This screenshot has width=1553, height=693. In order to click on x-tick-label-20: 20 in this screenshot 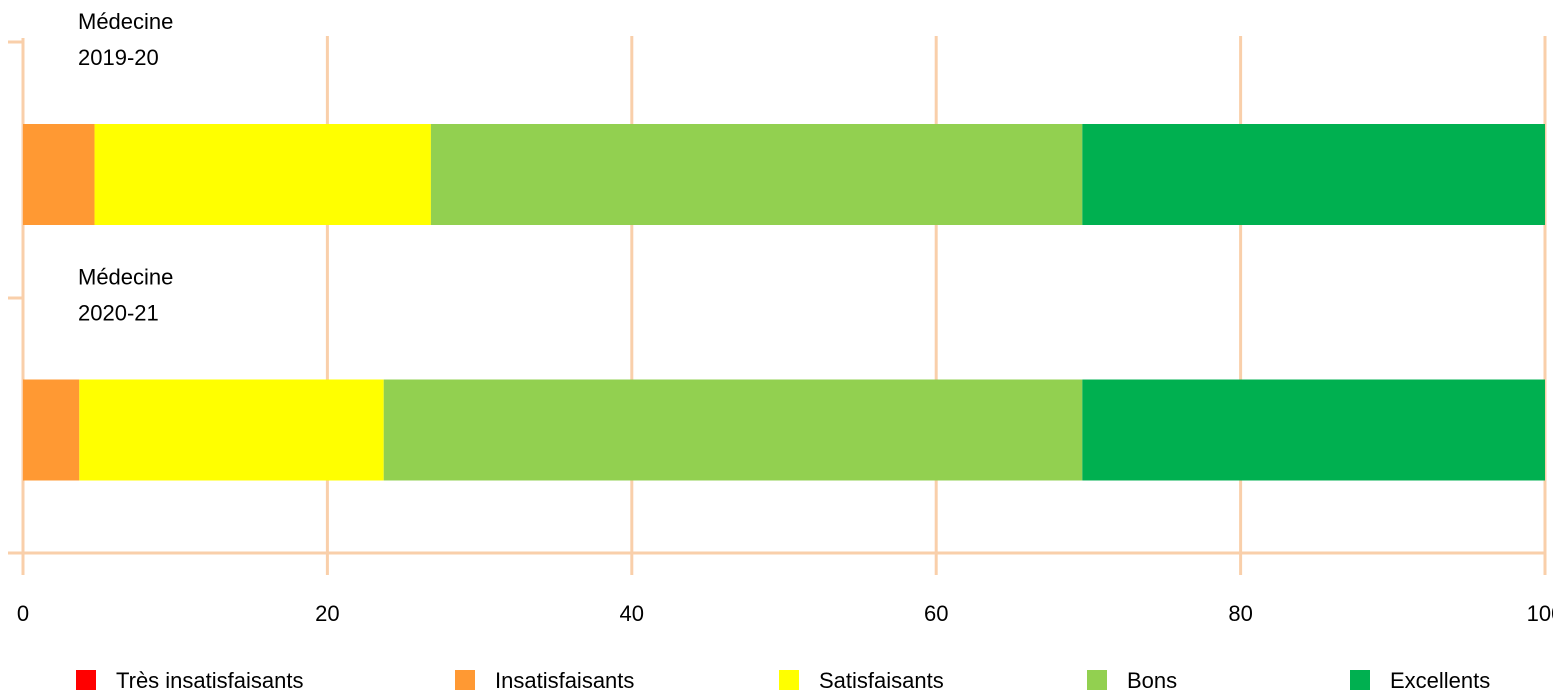, I will do `click(327, 613)`.